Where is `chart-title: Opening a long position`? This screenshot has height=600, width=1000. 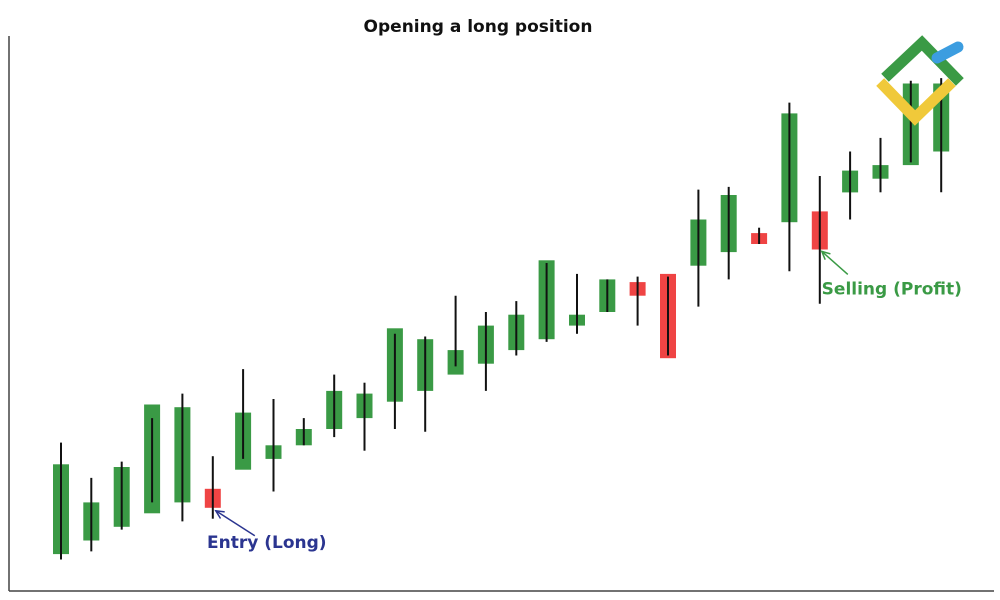 chart-title: Opening a long position is located at coordinates (478, 27).